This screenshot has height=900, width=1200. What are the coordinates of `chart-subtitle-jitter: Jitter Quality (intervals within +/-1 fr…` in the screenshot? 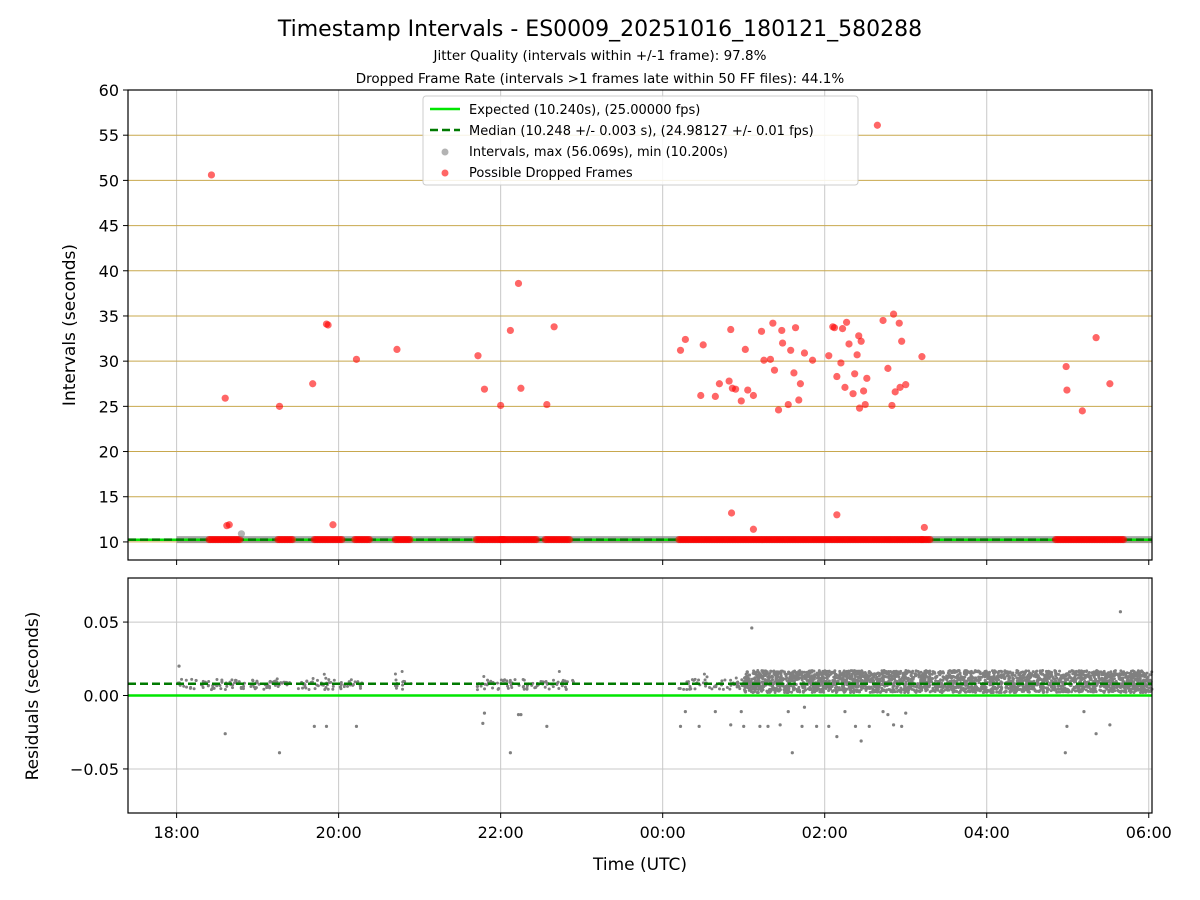 It's located at (600, 56).